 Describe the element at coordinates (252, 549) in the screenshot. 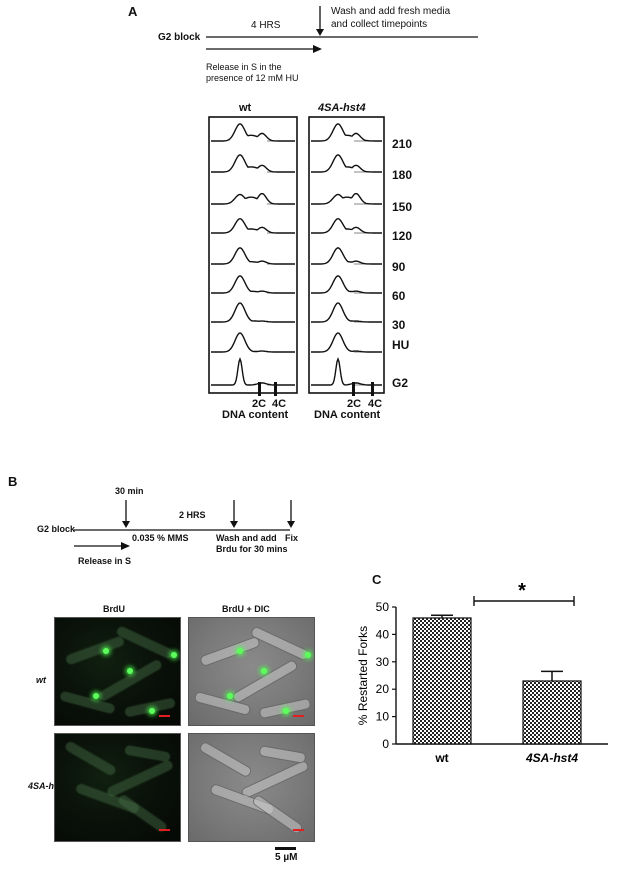

I see `panel-b-wash-line2: Brdu for 30 mins` at that location.